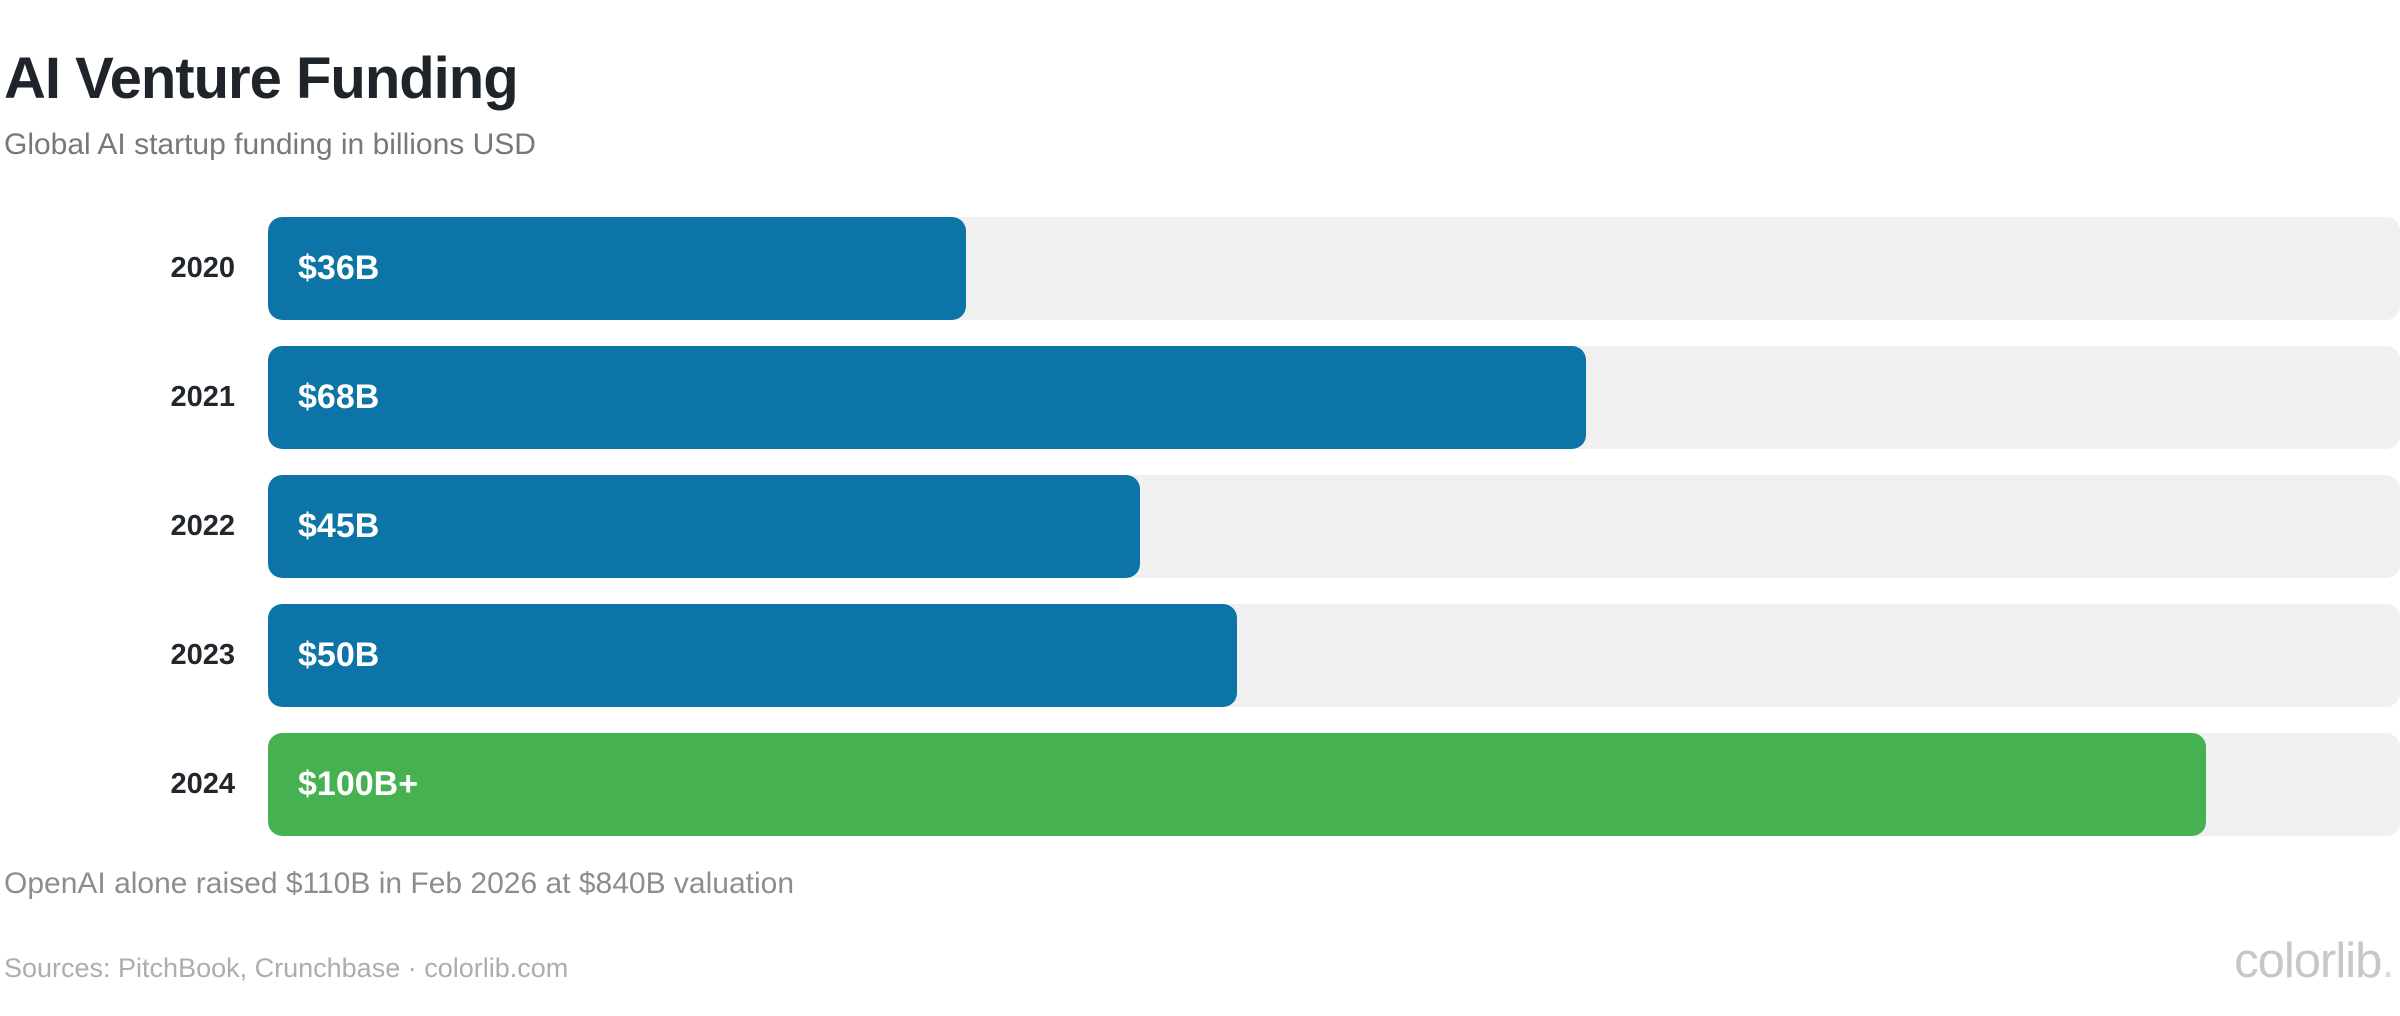 The image size is (2400, 1016). I want to click on colorlib-logo: colorlib., so click(2314, 961).